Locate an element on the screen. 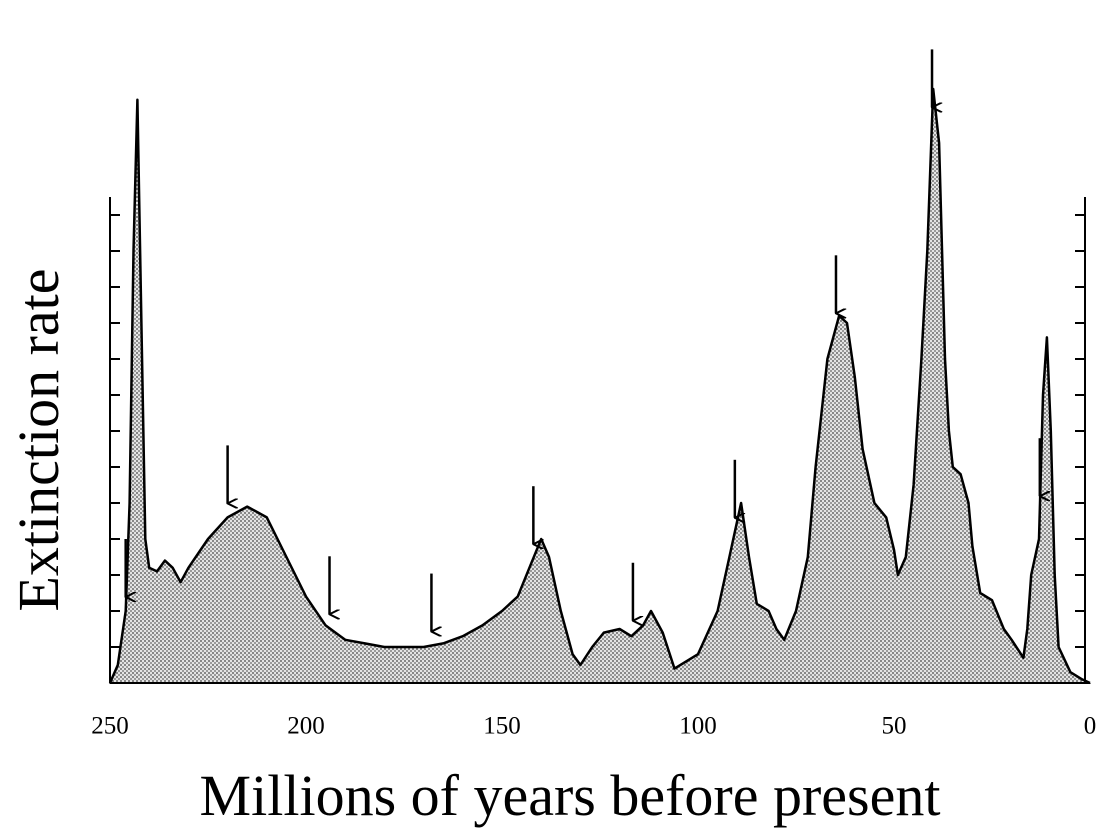  x-tick-label: 200 is located at coordinates (306, 726).